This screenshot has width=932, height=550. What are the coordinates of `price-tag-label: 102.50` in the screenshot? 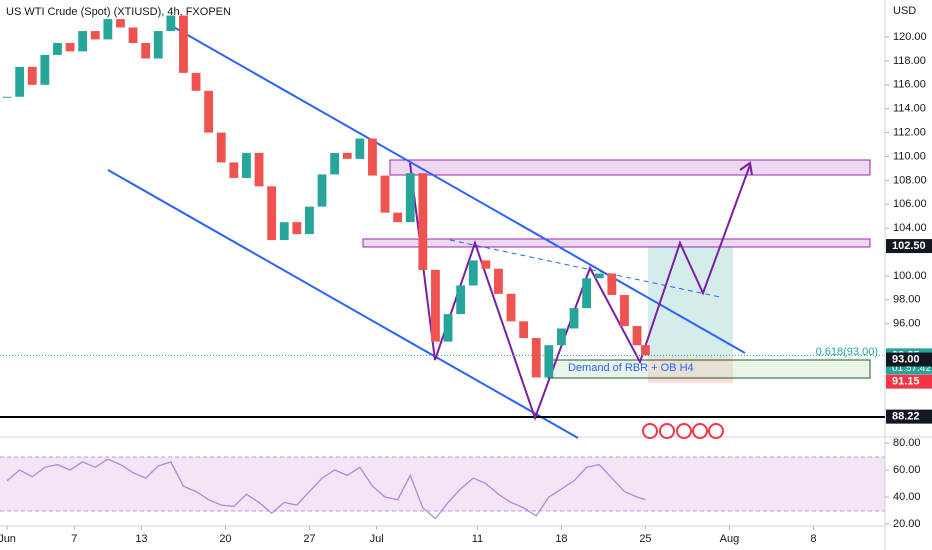 It's located at (909, 246).